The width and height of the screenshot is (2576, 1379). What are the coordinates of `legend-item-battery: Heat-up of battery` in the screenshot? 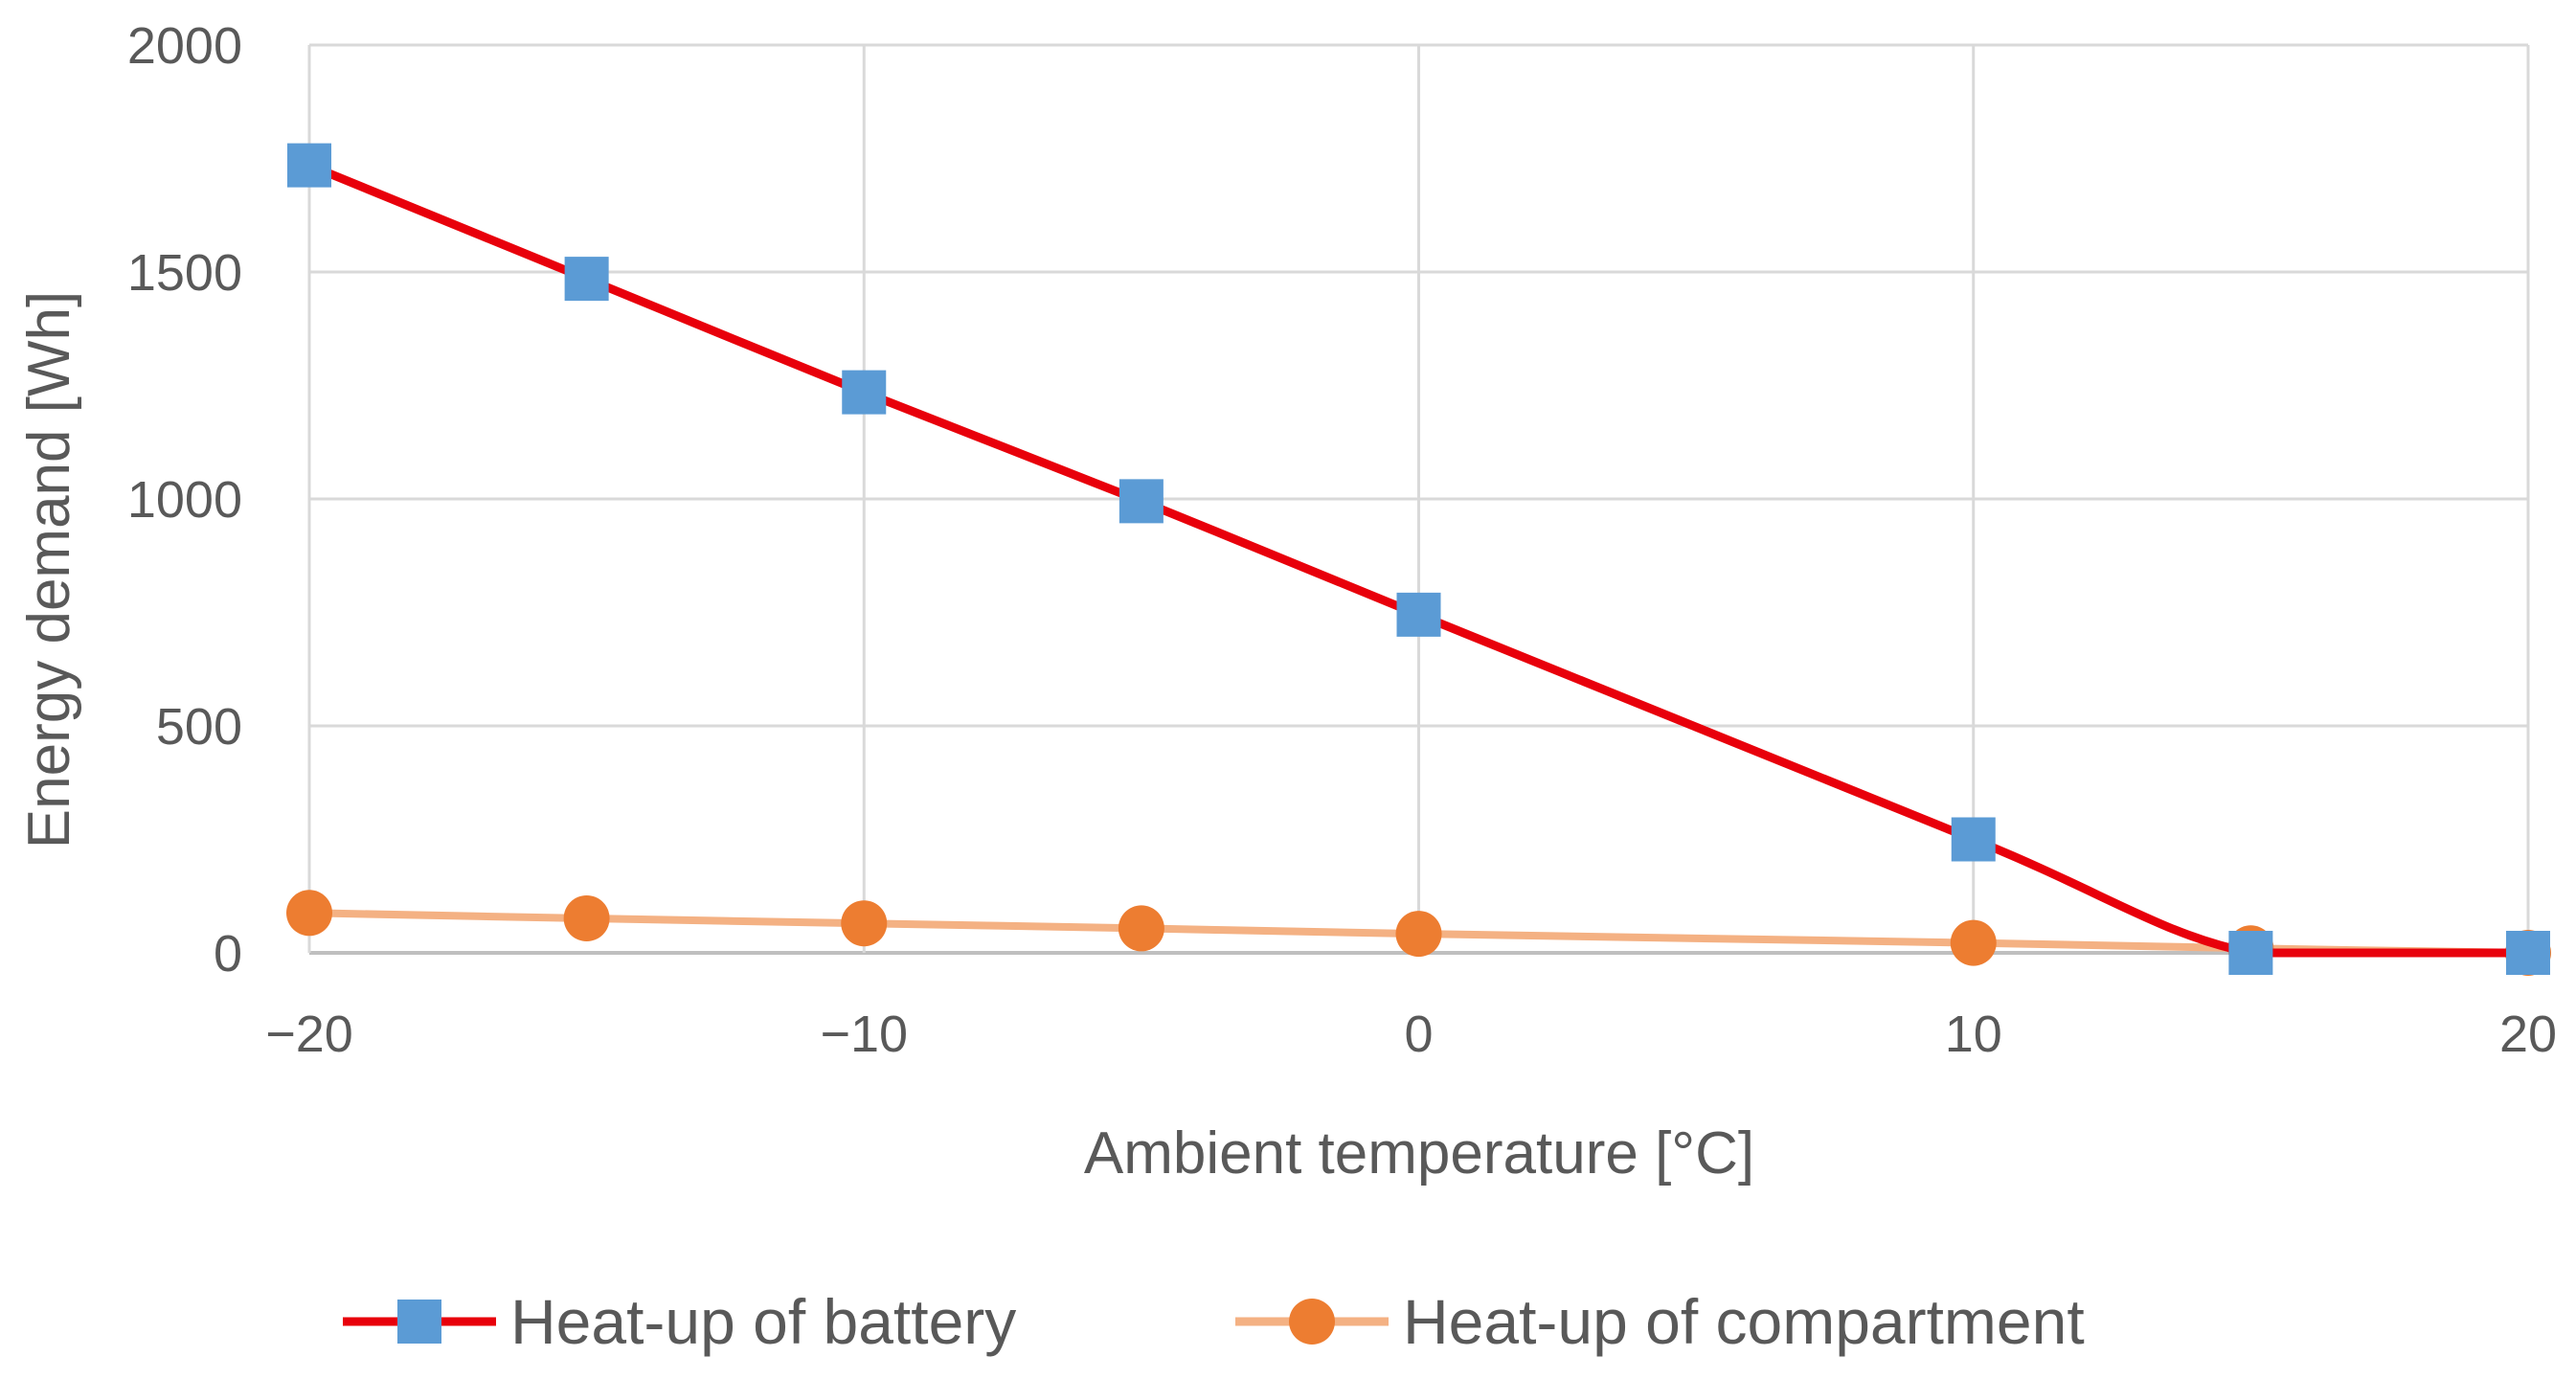 It's located at (679, 1321).